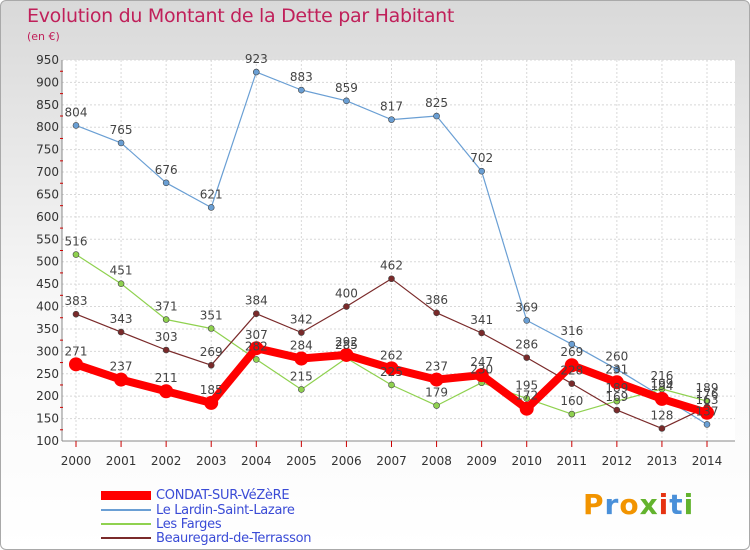  I want to click on data-label: 216, so click(661, 376).